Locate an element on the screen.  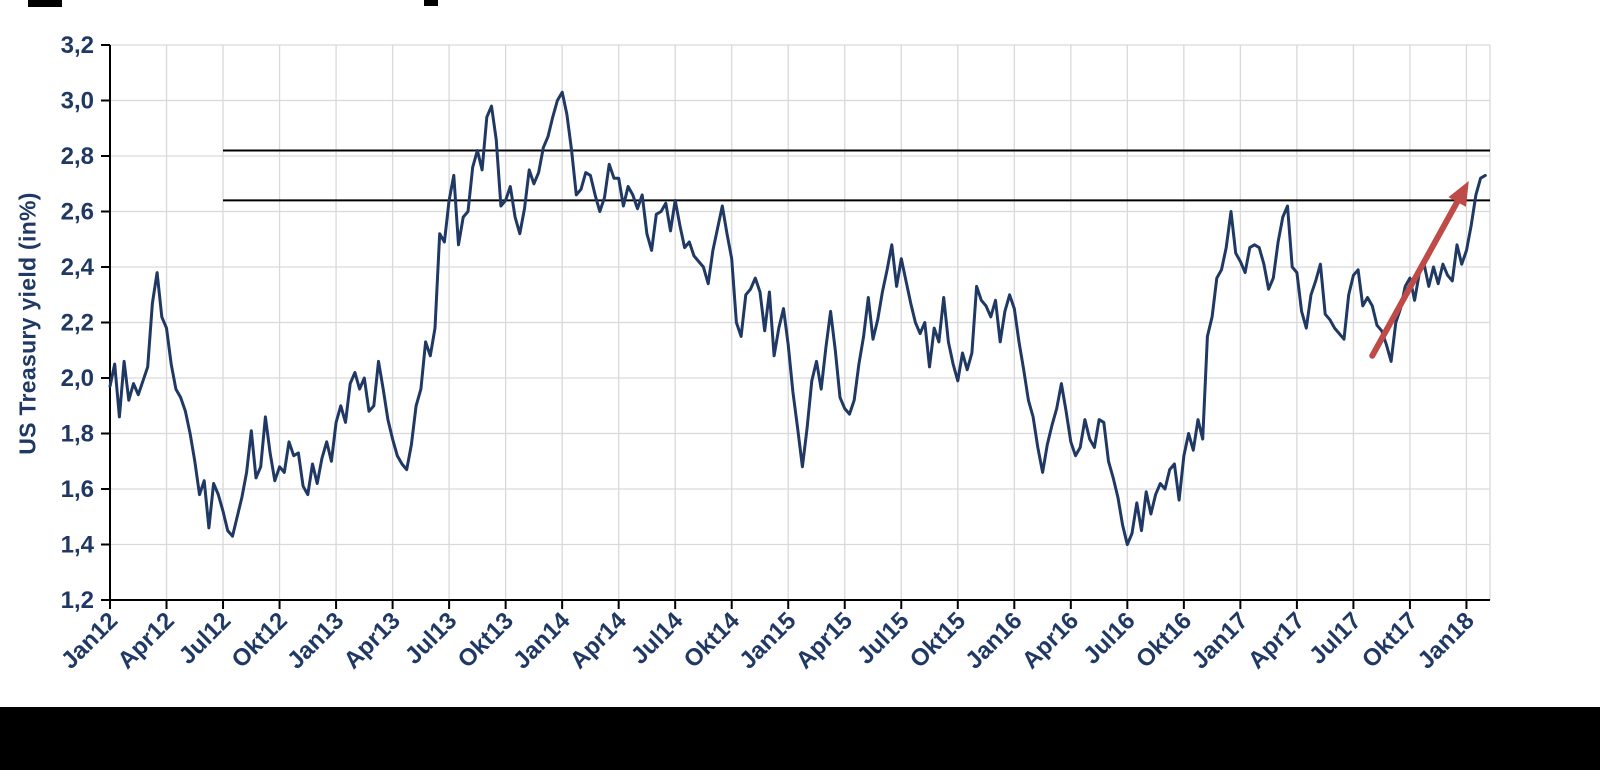
x-tick-label: Okt12 is located at coordinates (260, 640).